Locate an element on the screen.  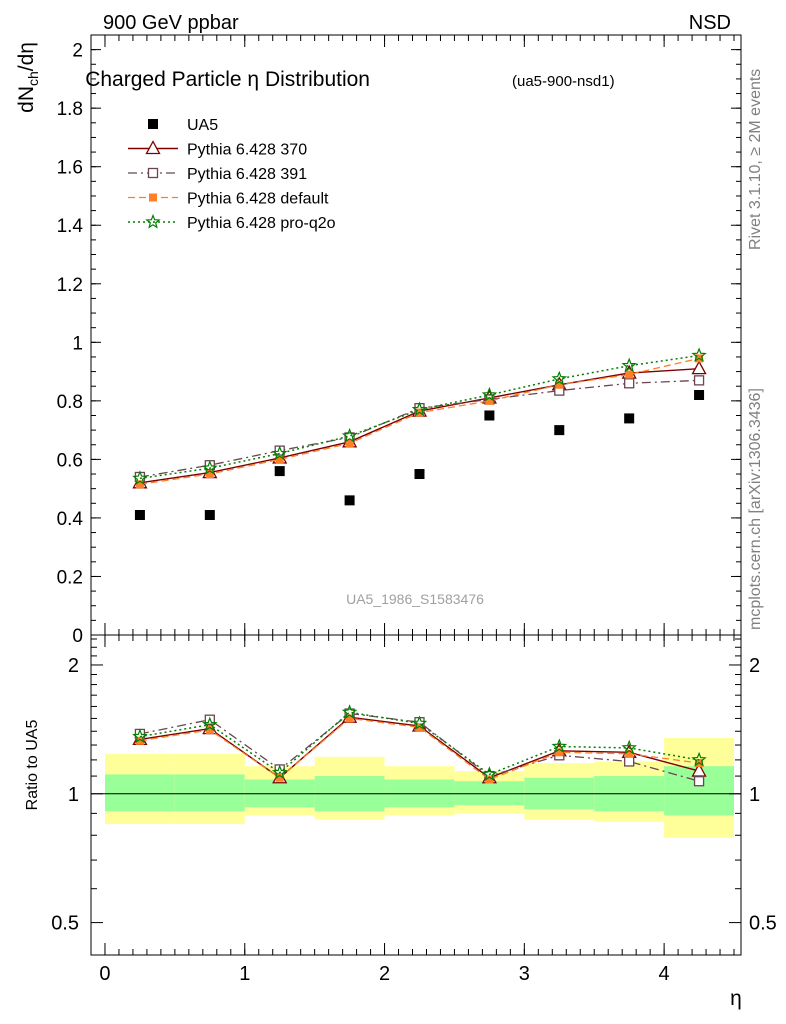
legend-label: Pythia 6.428 default is located at coordinates (258, 199).